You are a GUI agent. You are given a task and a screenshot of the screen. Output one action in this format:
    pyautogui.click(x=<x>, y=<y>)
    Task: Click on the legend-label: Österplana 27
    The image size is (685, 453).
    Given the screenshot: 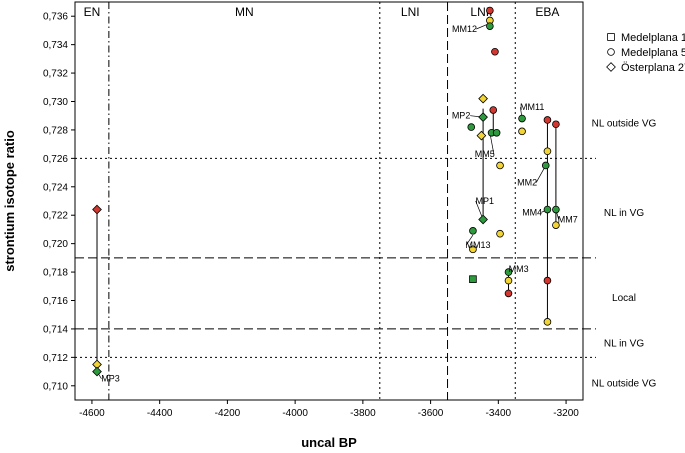 What is the action you would take?
    pyautogui.click(x=653, y=68)
    